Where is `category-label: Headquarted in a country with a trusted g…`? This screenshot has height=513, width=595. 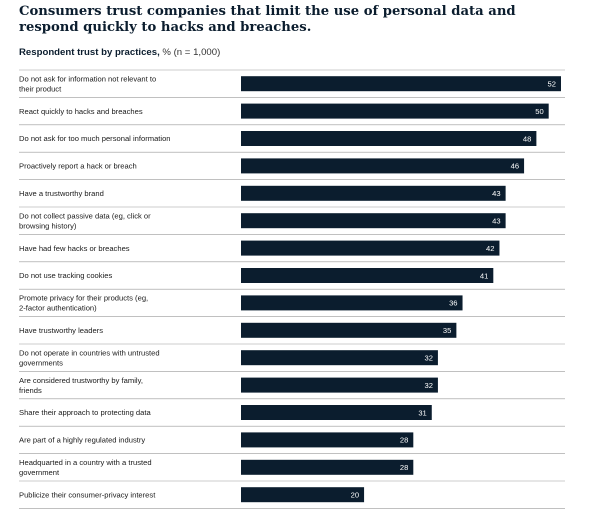 category-label: Headquarted in a country with a trusted g… is located at coordinates (85, 467).